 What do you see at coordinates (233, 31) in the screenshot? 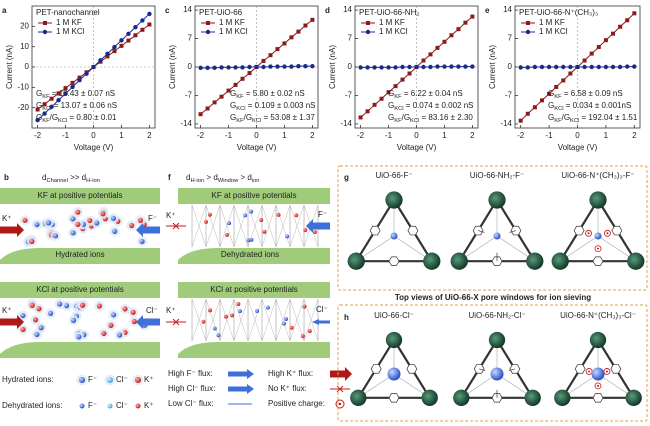
I see `legend-label: 1 M KCl` at bounding box center [233, 31].